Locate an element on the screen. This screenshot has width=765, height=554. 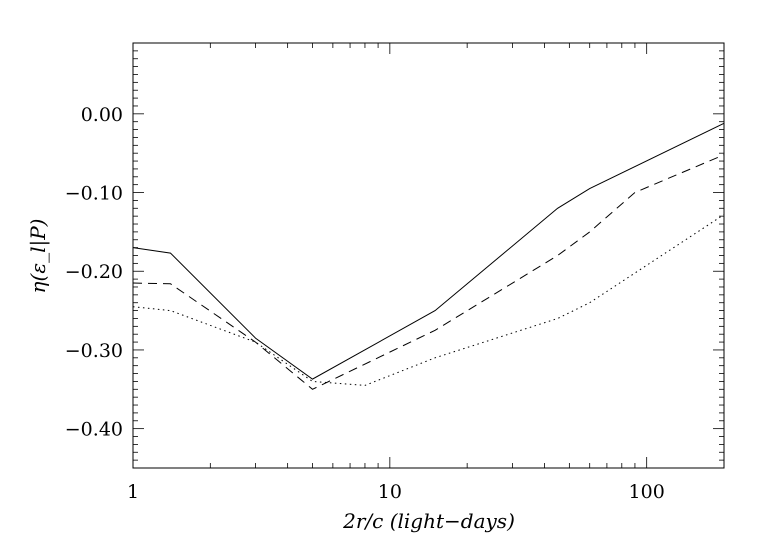
x-tick-label: 10 is located at coordinates (390, 492).